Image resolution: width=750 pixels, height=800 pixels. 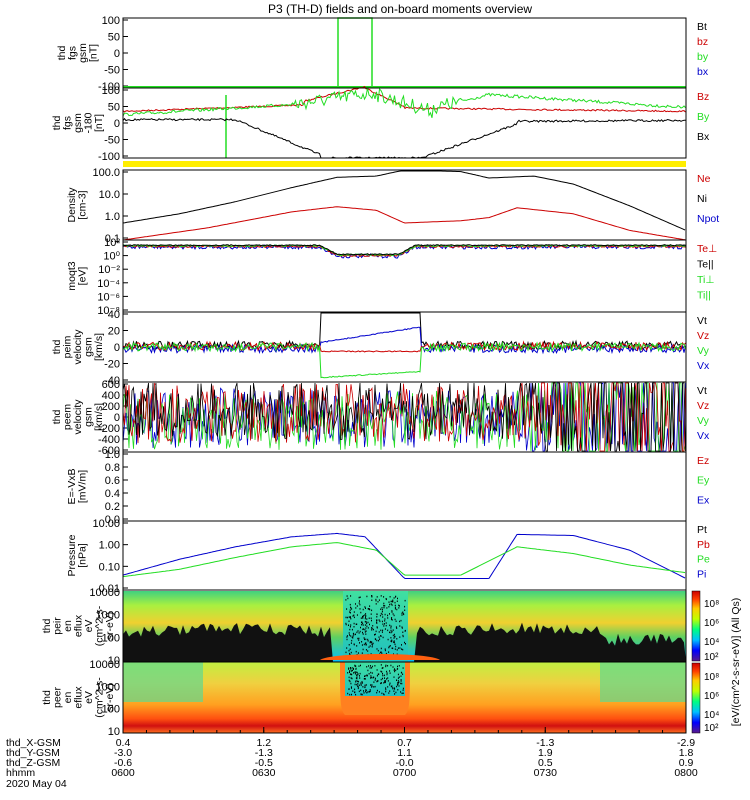 I want to click on y-axis-label-line: sr-eV), so click(x=110, y=697).